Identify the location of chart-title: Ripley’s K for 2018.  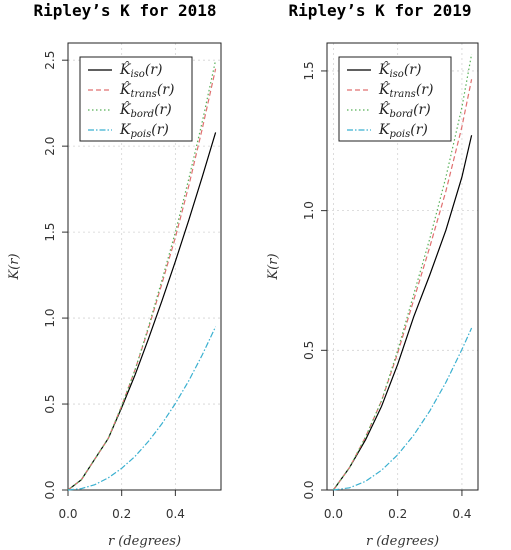
(124, 10).